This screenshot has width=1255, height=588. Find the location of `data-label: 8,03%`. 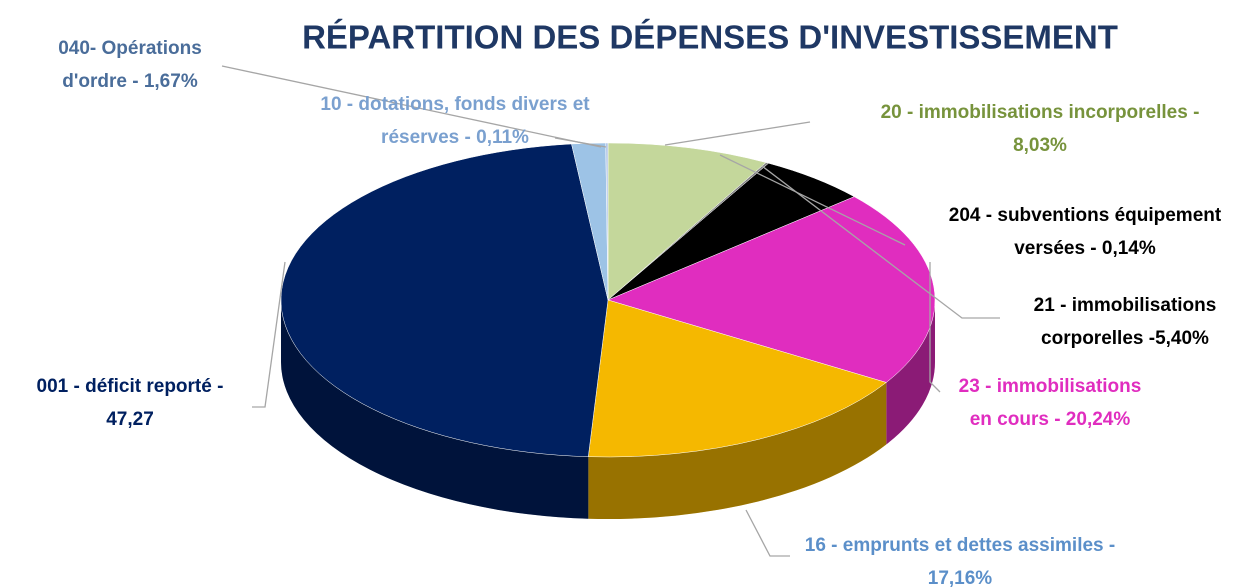

data-label: 8,03% is located at coordinates (1040, 145).